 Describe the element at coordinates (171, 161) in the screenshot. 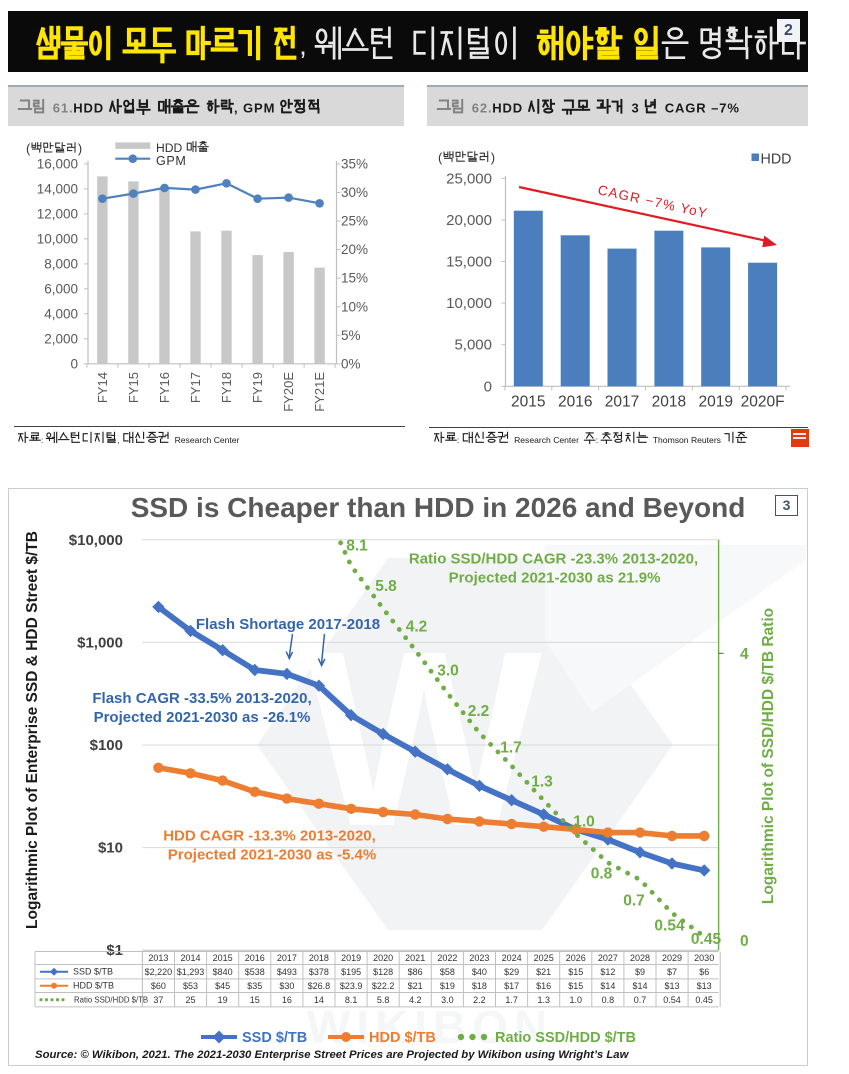

I see `svg-text: GPM` at that location.